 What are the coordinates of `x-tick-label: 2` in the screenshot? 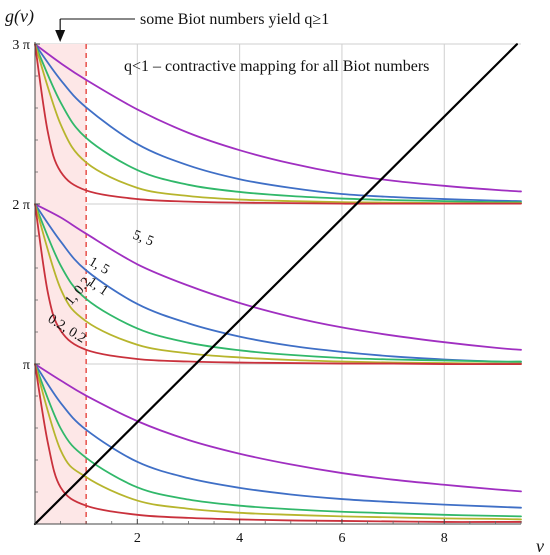 It's located at (137, 538).